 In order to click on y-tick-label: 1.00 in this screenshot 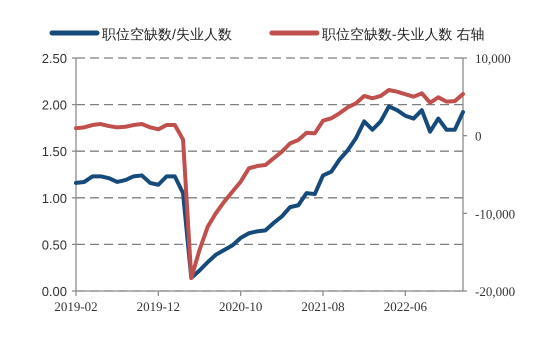, I will do `click(54, 198)`.